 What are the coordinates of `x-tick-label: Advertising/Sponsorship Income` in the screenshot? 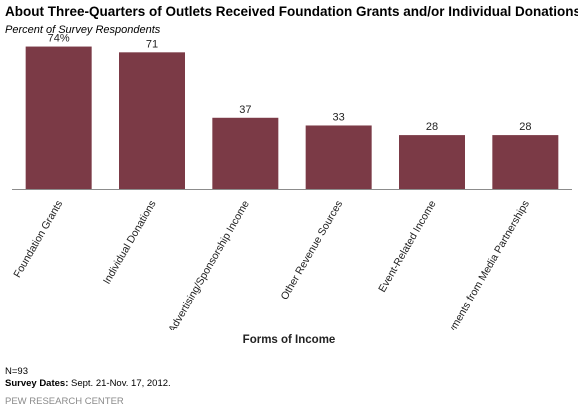 It's located at (209, 264).